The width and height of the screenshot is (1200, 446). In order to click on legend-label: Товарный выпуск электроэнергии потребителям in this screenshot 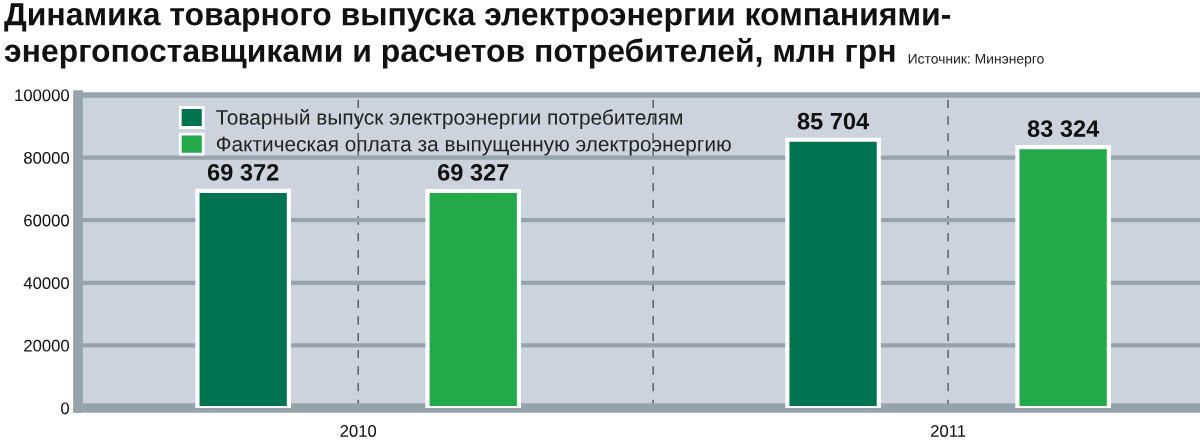, I will do `click(449, 119)`.